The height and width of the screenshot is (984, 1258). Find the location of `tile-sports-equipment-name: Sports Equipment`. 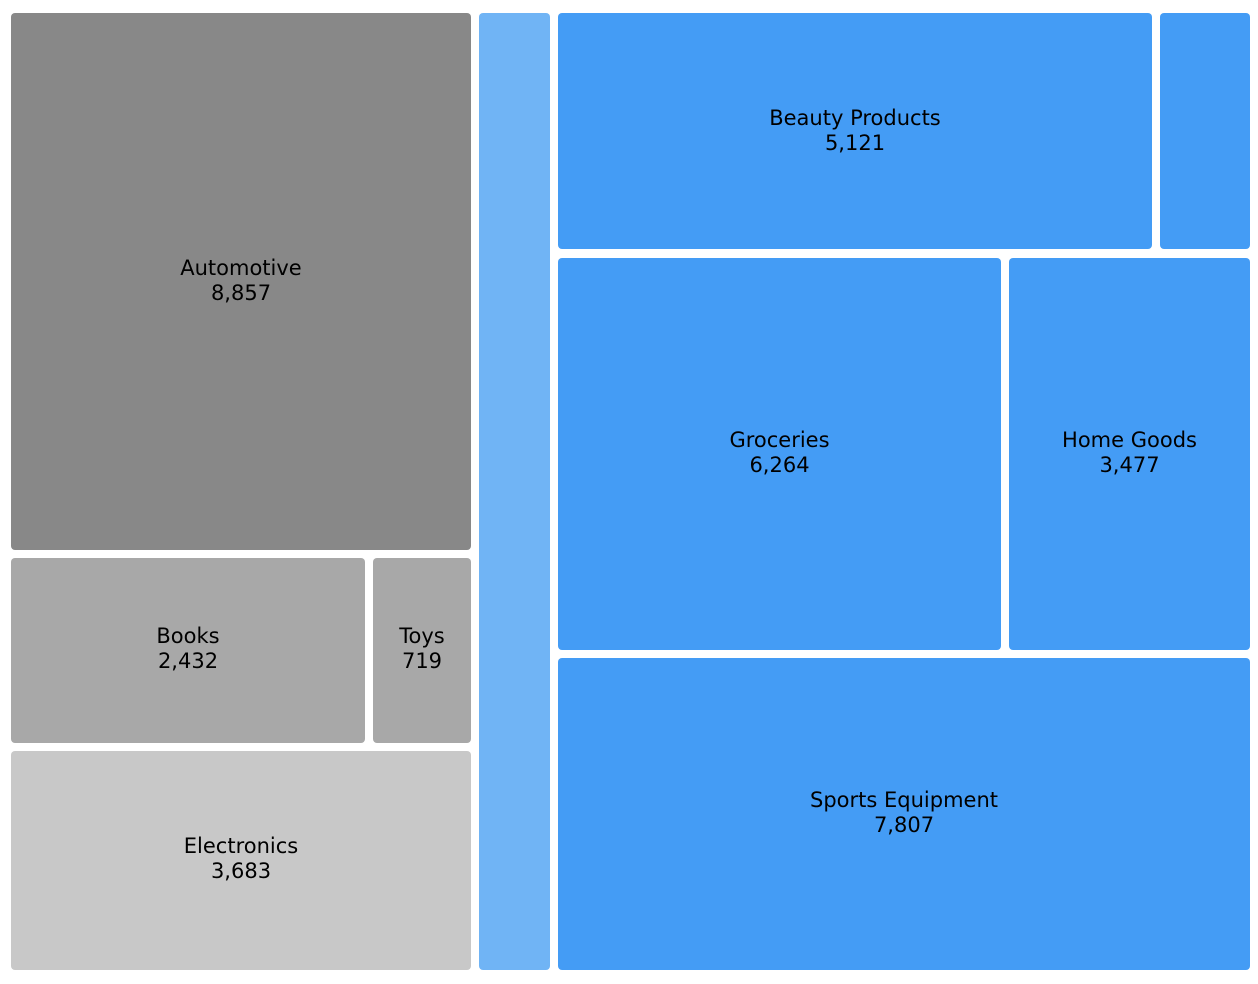

tile-sports-equipment-name: Sports Equipment is located at coordinates (904, 800).